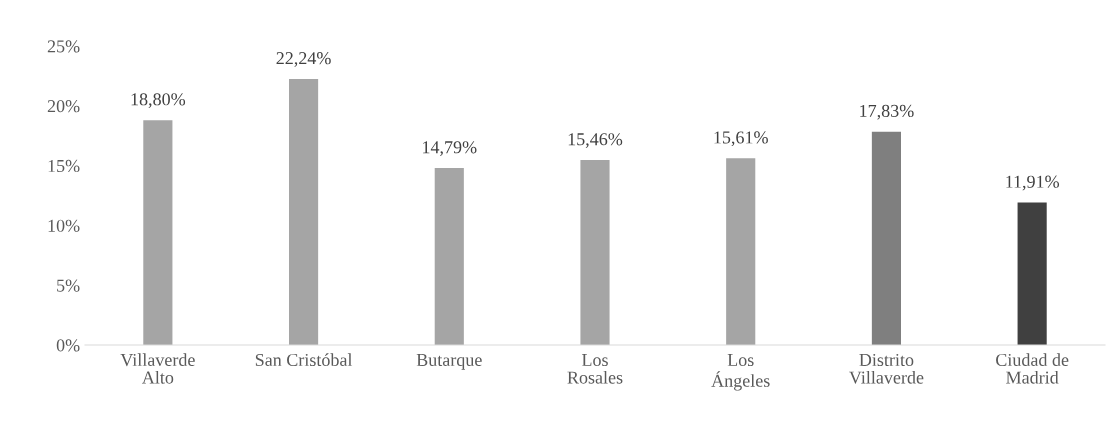 Image resolution: width=1119 pixels, height=421 pixels. Describe the element at coordinates (886, 368) in the screenshot. I see `x-tick-label: Distrito Villaverde` at that location.